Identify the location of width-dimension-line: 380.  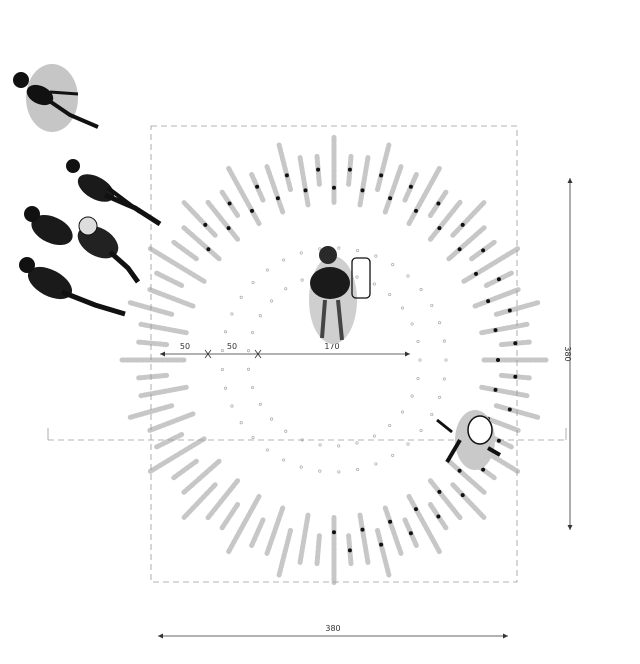
(333, 631).